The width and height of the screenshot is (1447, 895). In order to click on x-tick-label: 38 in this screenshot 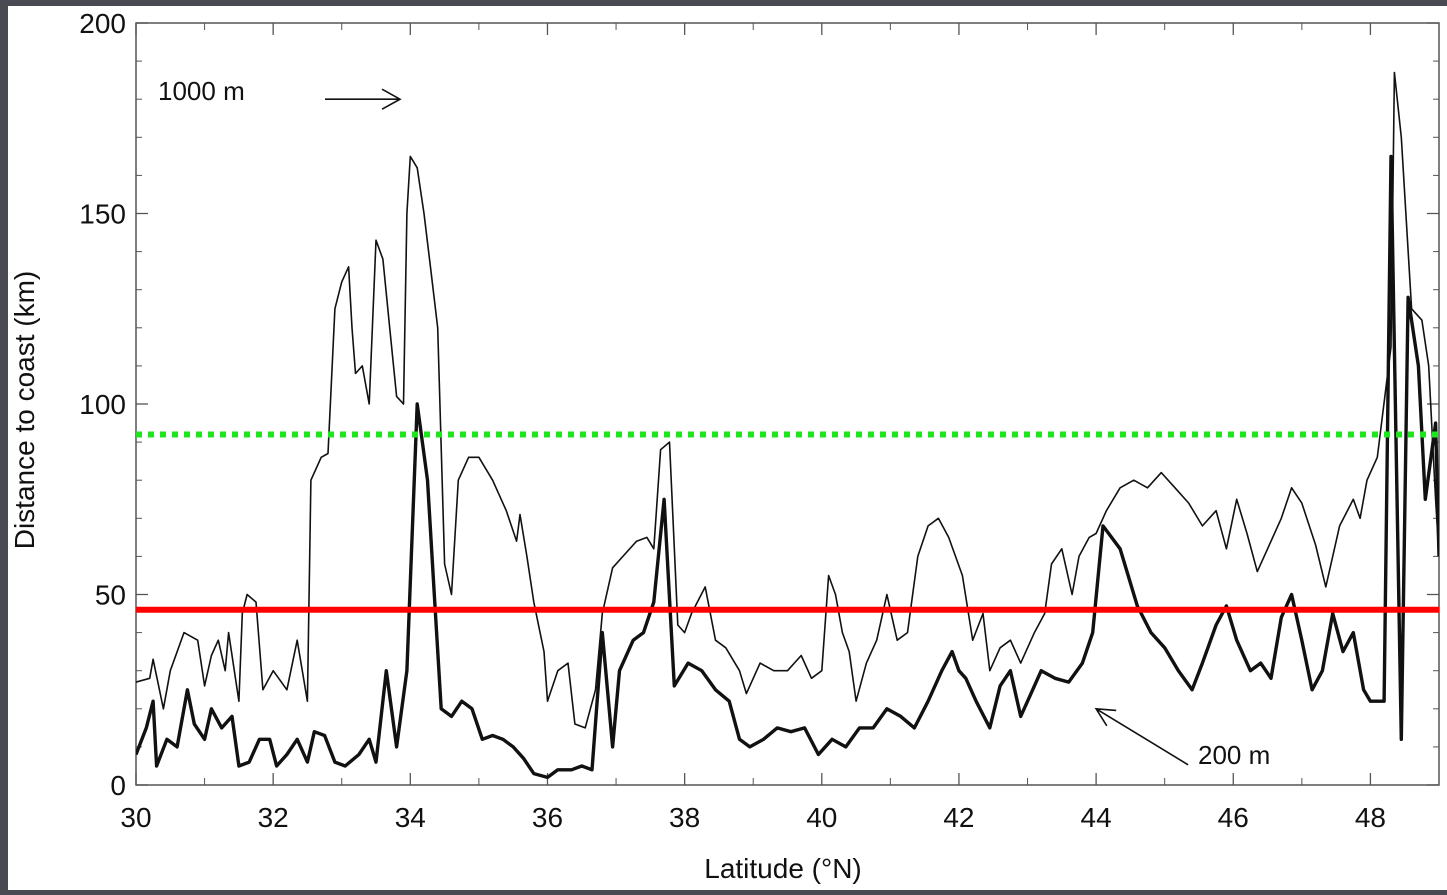, I will do `click(684, 817)`.